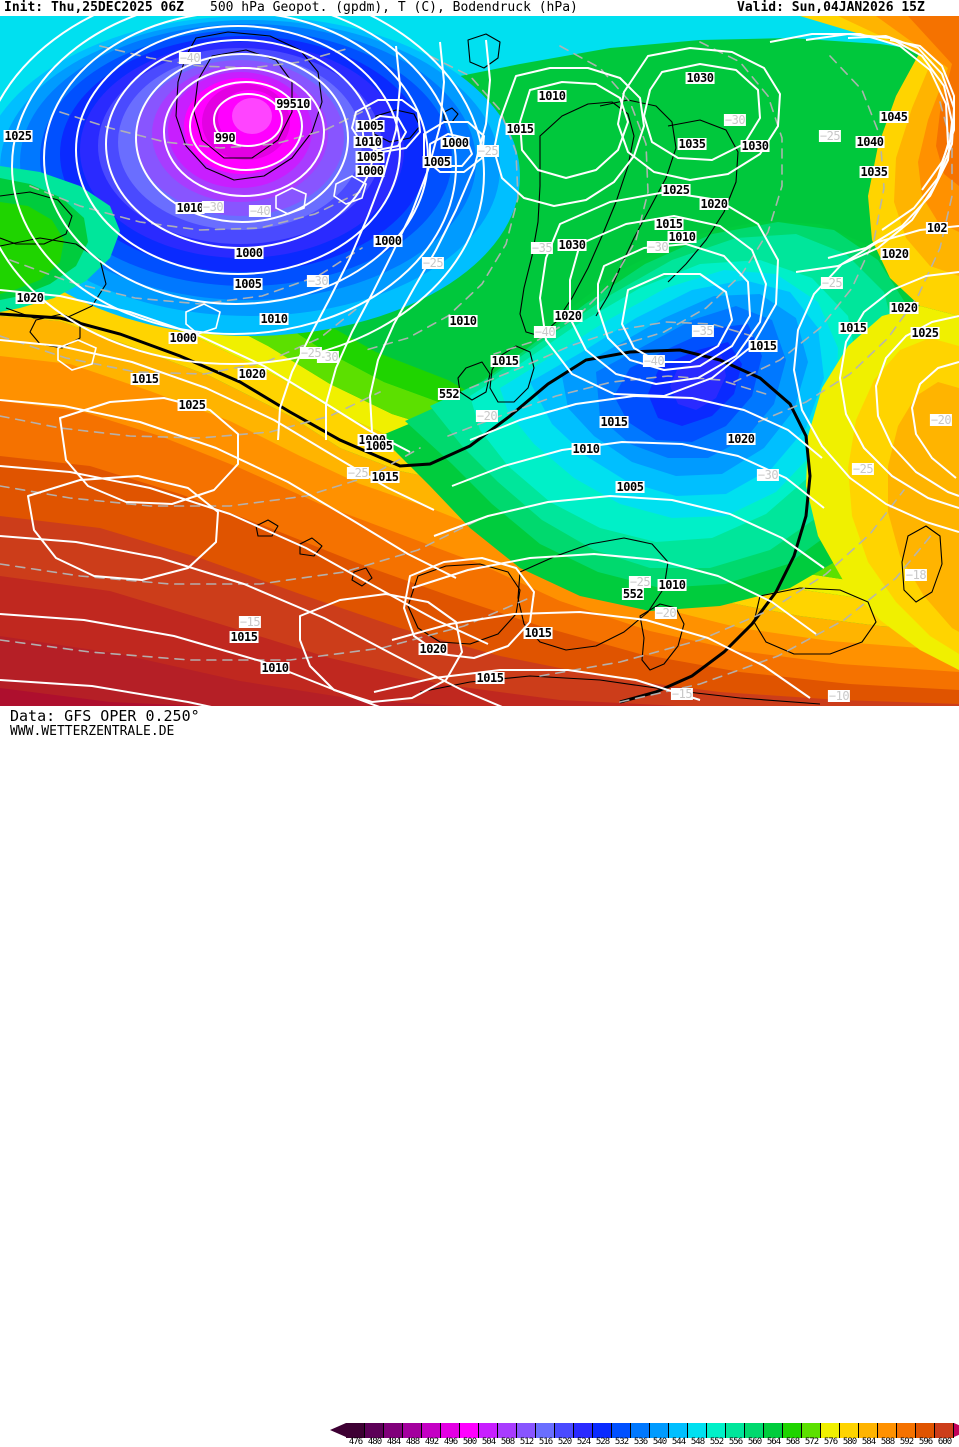 The height and width of the screenshot is (1447, 959). What do you see at coordinates (925, 1442) in the screenshot?
I see `colorbar-tick-label: 596` at bounding box center [925, 1442].